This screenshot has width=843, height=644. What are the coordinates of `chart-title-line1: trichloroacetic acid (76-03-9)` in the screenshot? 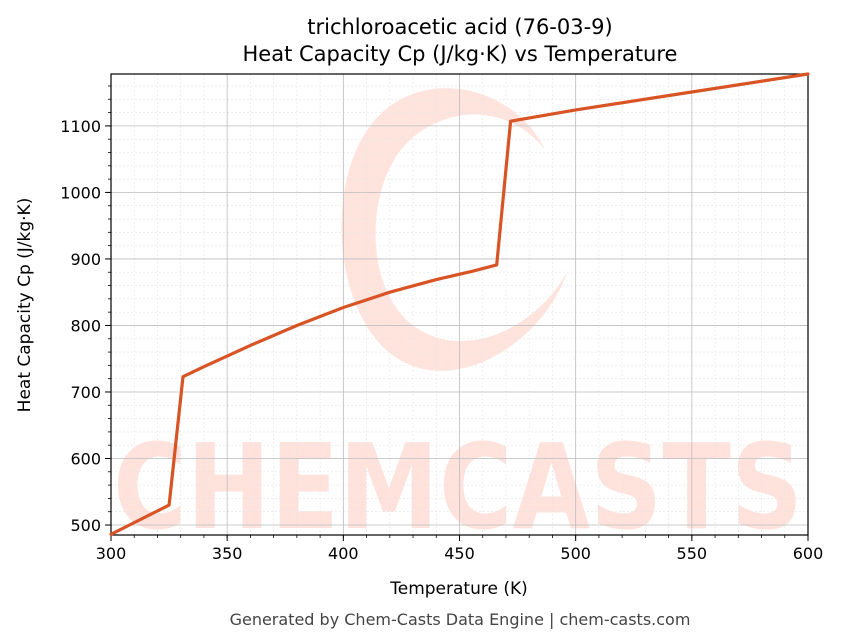 It's located at (459, 27).